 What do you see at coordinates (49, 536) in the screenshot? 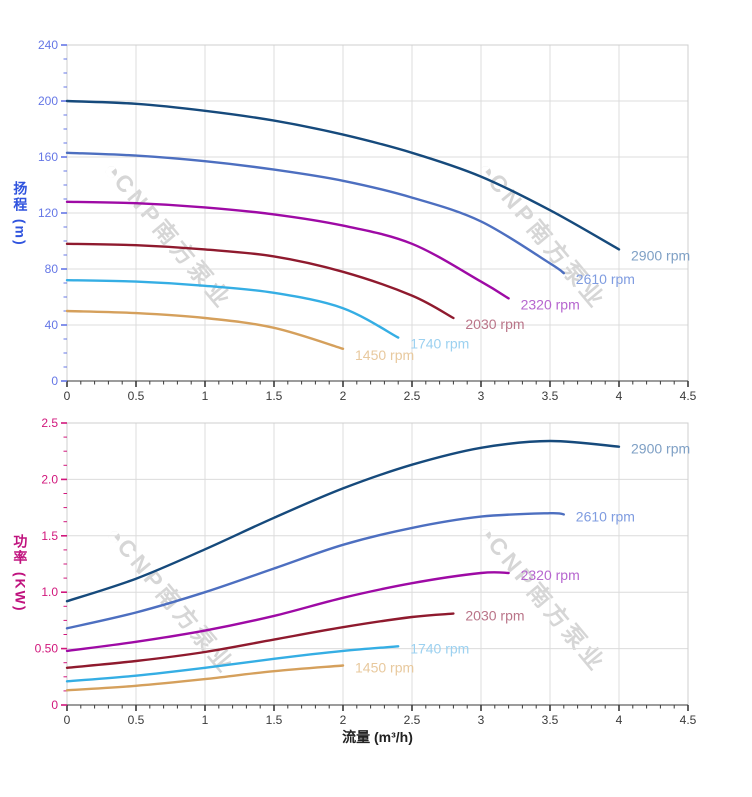
I see `y-tick-label: 1.5` at bounding box center [49, 536].